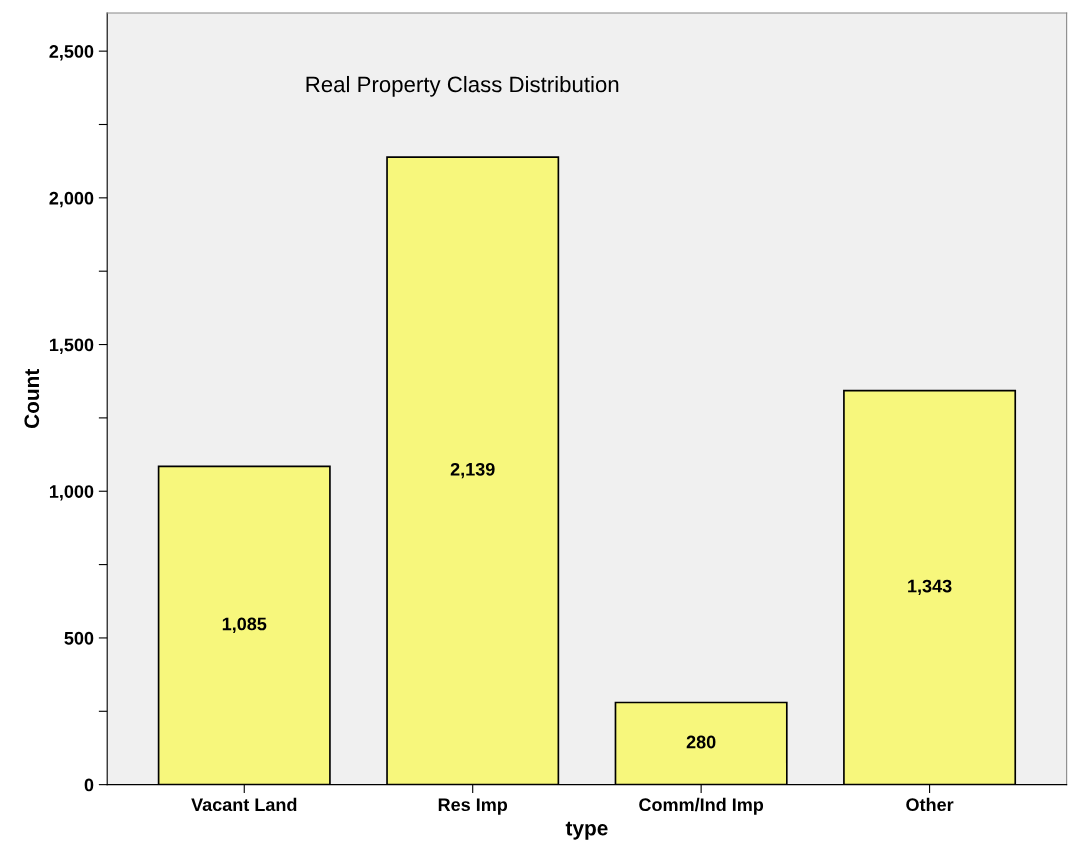 The height and width of the screenshot is (867, 1072). What do you see at coordinates (244, 625) in the screenshot?
I see `data-label: 1,085` at bounding box center [244, 625].